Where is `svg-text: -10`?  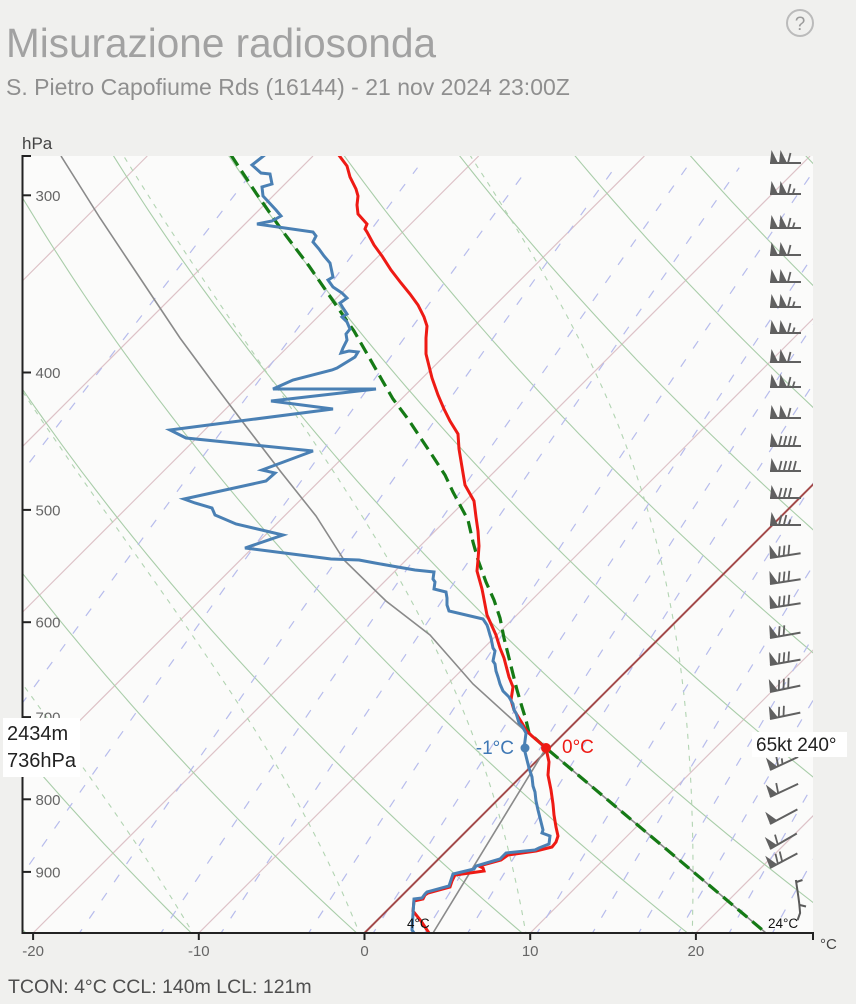 svg-text: -10 is located at coordinates (199, 951).